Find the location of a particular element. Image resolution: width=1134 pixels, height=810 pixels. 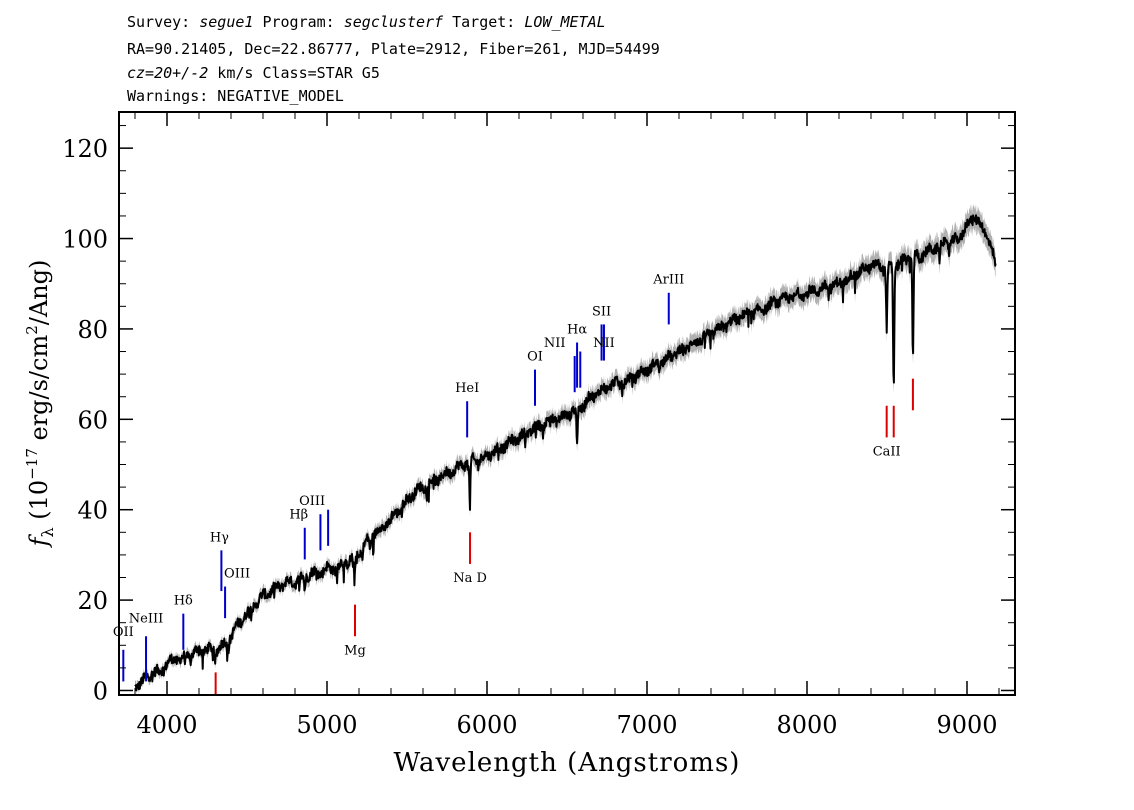

y-tick-label: 0 is located at coordinates (100, 691).